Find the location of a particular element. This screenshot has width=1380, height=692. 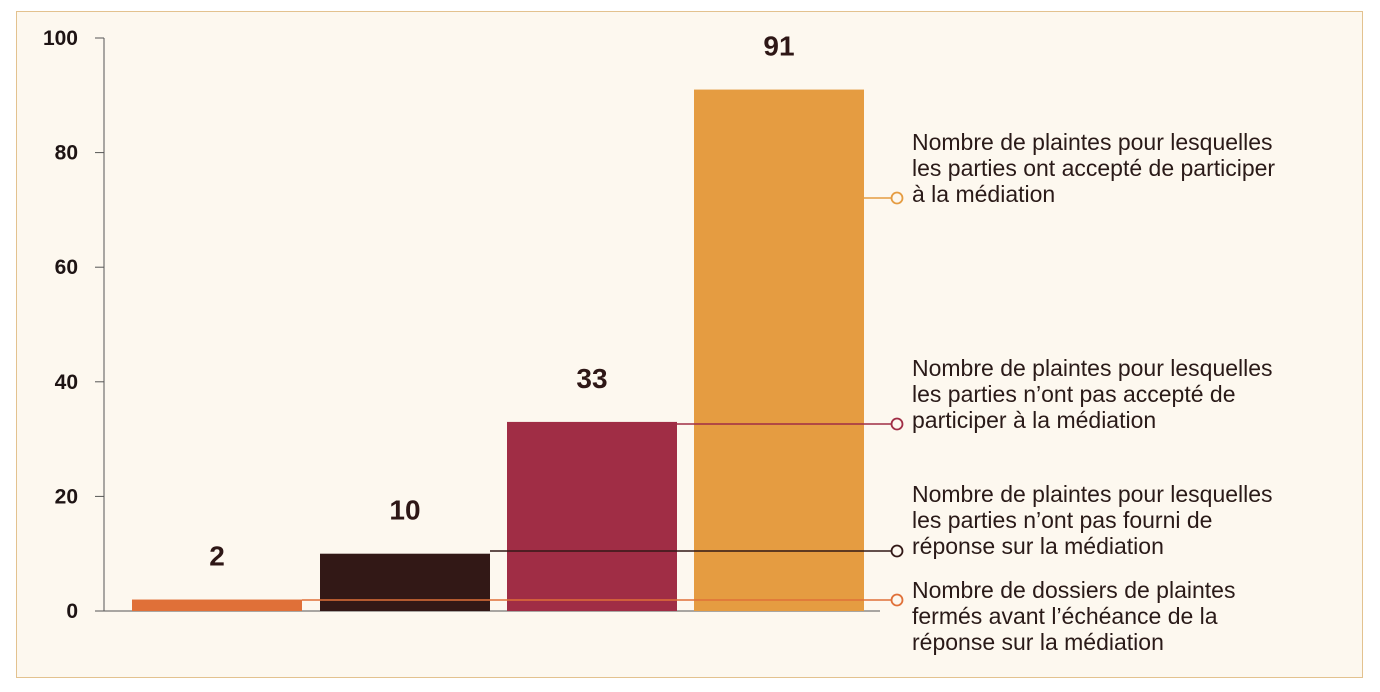

y-tick-label: 100 is located at coordinates (60, 38).